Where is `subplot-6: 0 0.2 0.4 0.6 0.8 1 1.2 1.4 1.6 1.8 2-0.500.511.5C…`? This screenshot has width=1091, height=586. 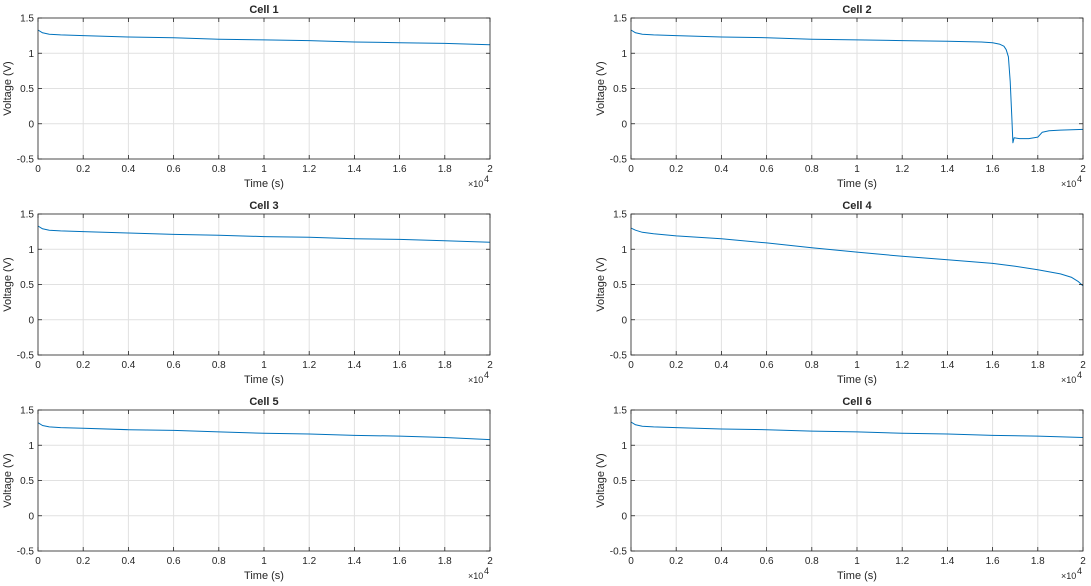
subplot-6: 0 0.2 0.4 0.6 0.8 1 1.2 1.4 1.6 1.8 2-0.500.511.5C… is located at coordinates (840, 489).